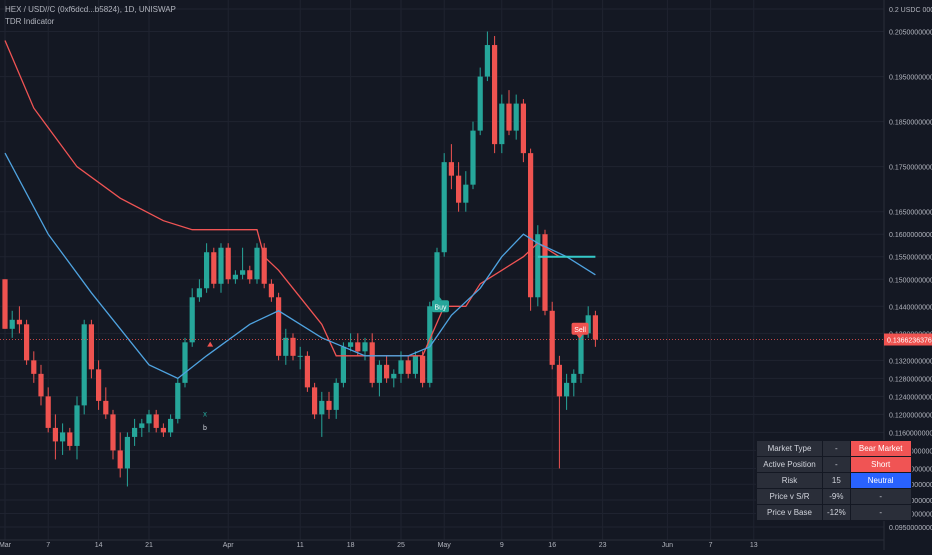  Describe the element at coordinates (789, 464) in the screenshot. I see `stats-key: Active Position` at that location.